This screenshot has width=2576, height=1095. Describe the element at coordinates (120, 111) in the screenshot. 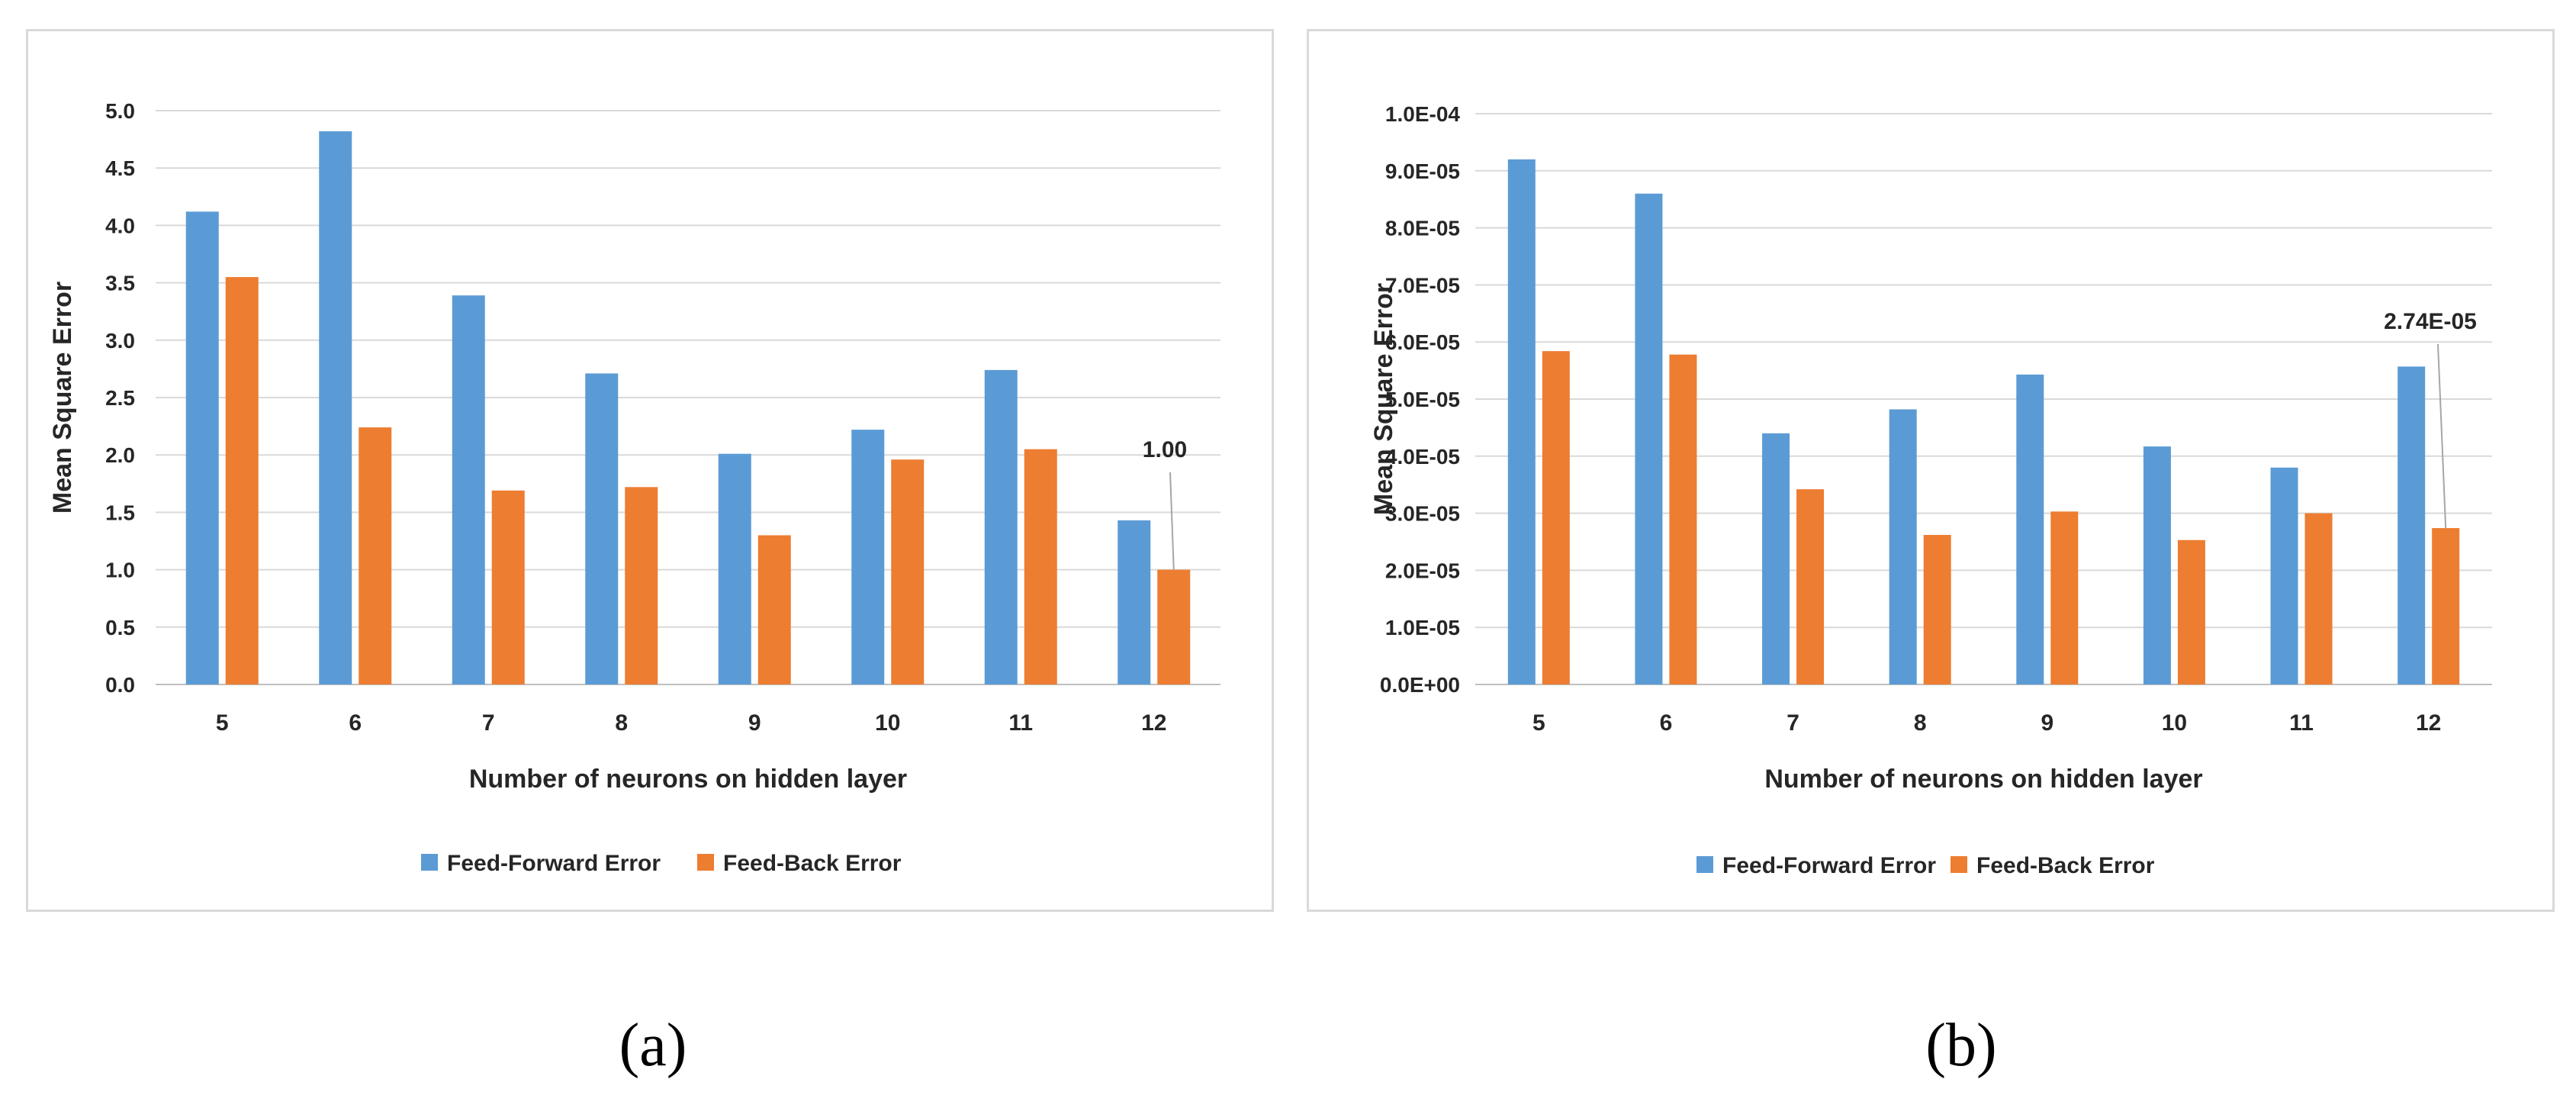

I see `y-tick-label: 5.0` at that location.